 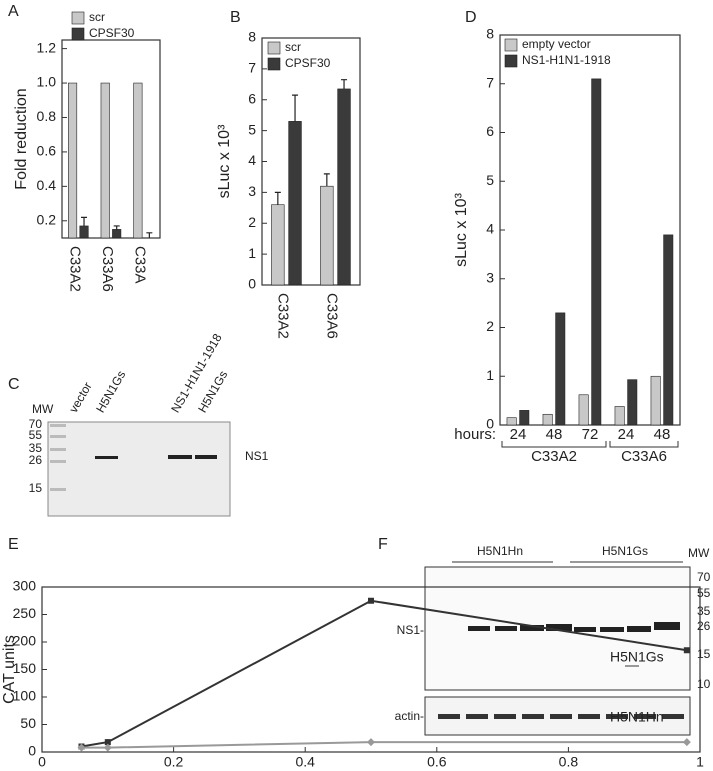 What do you see at coordinates (625, 551) in the screenshot?
I see `group-label: H5N1Gs` at bounding box center [625, 551].